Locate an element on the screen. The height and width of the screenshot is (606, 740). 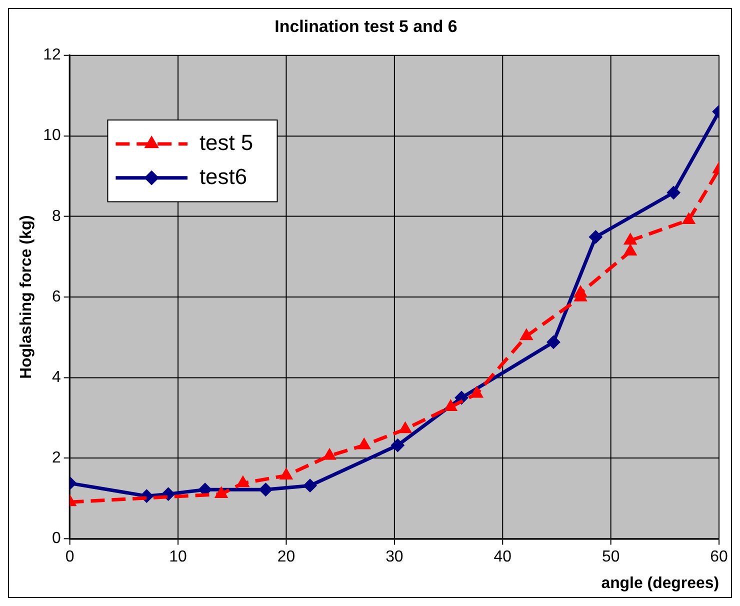
x-tick-label: 30 is located at coordinates (395, 557).